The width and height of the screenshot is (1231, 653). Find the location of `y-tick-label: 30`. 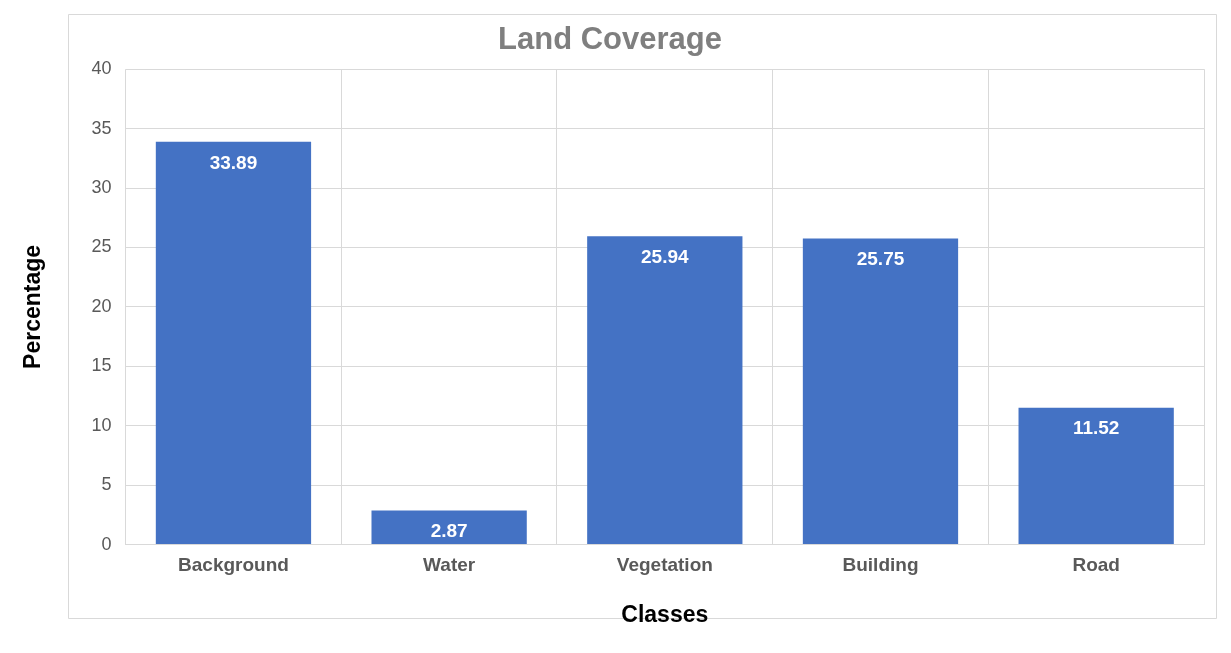

y-tick-label: 30 is located at coordinates (101, 187).